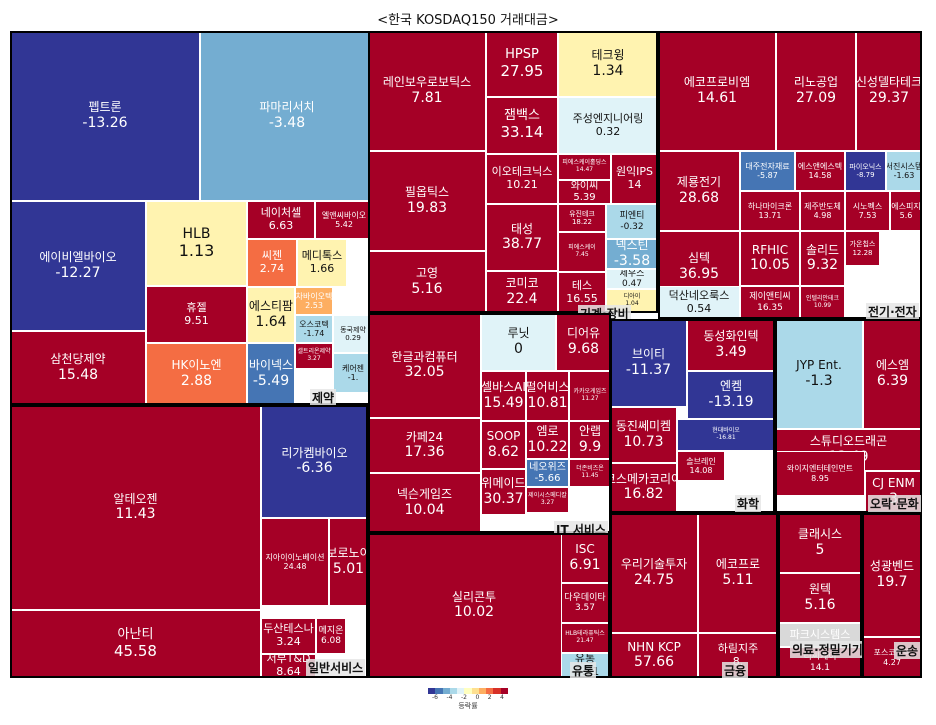 This screenshot has width=936, height=725. Describe the element at coordinates (518, 348) in the screenshot. I see `tile-value: 0` at that location.